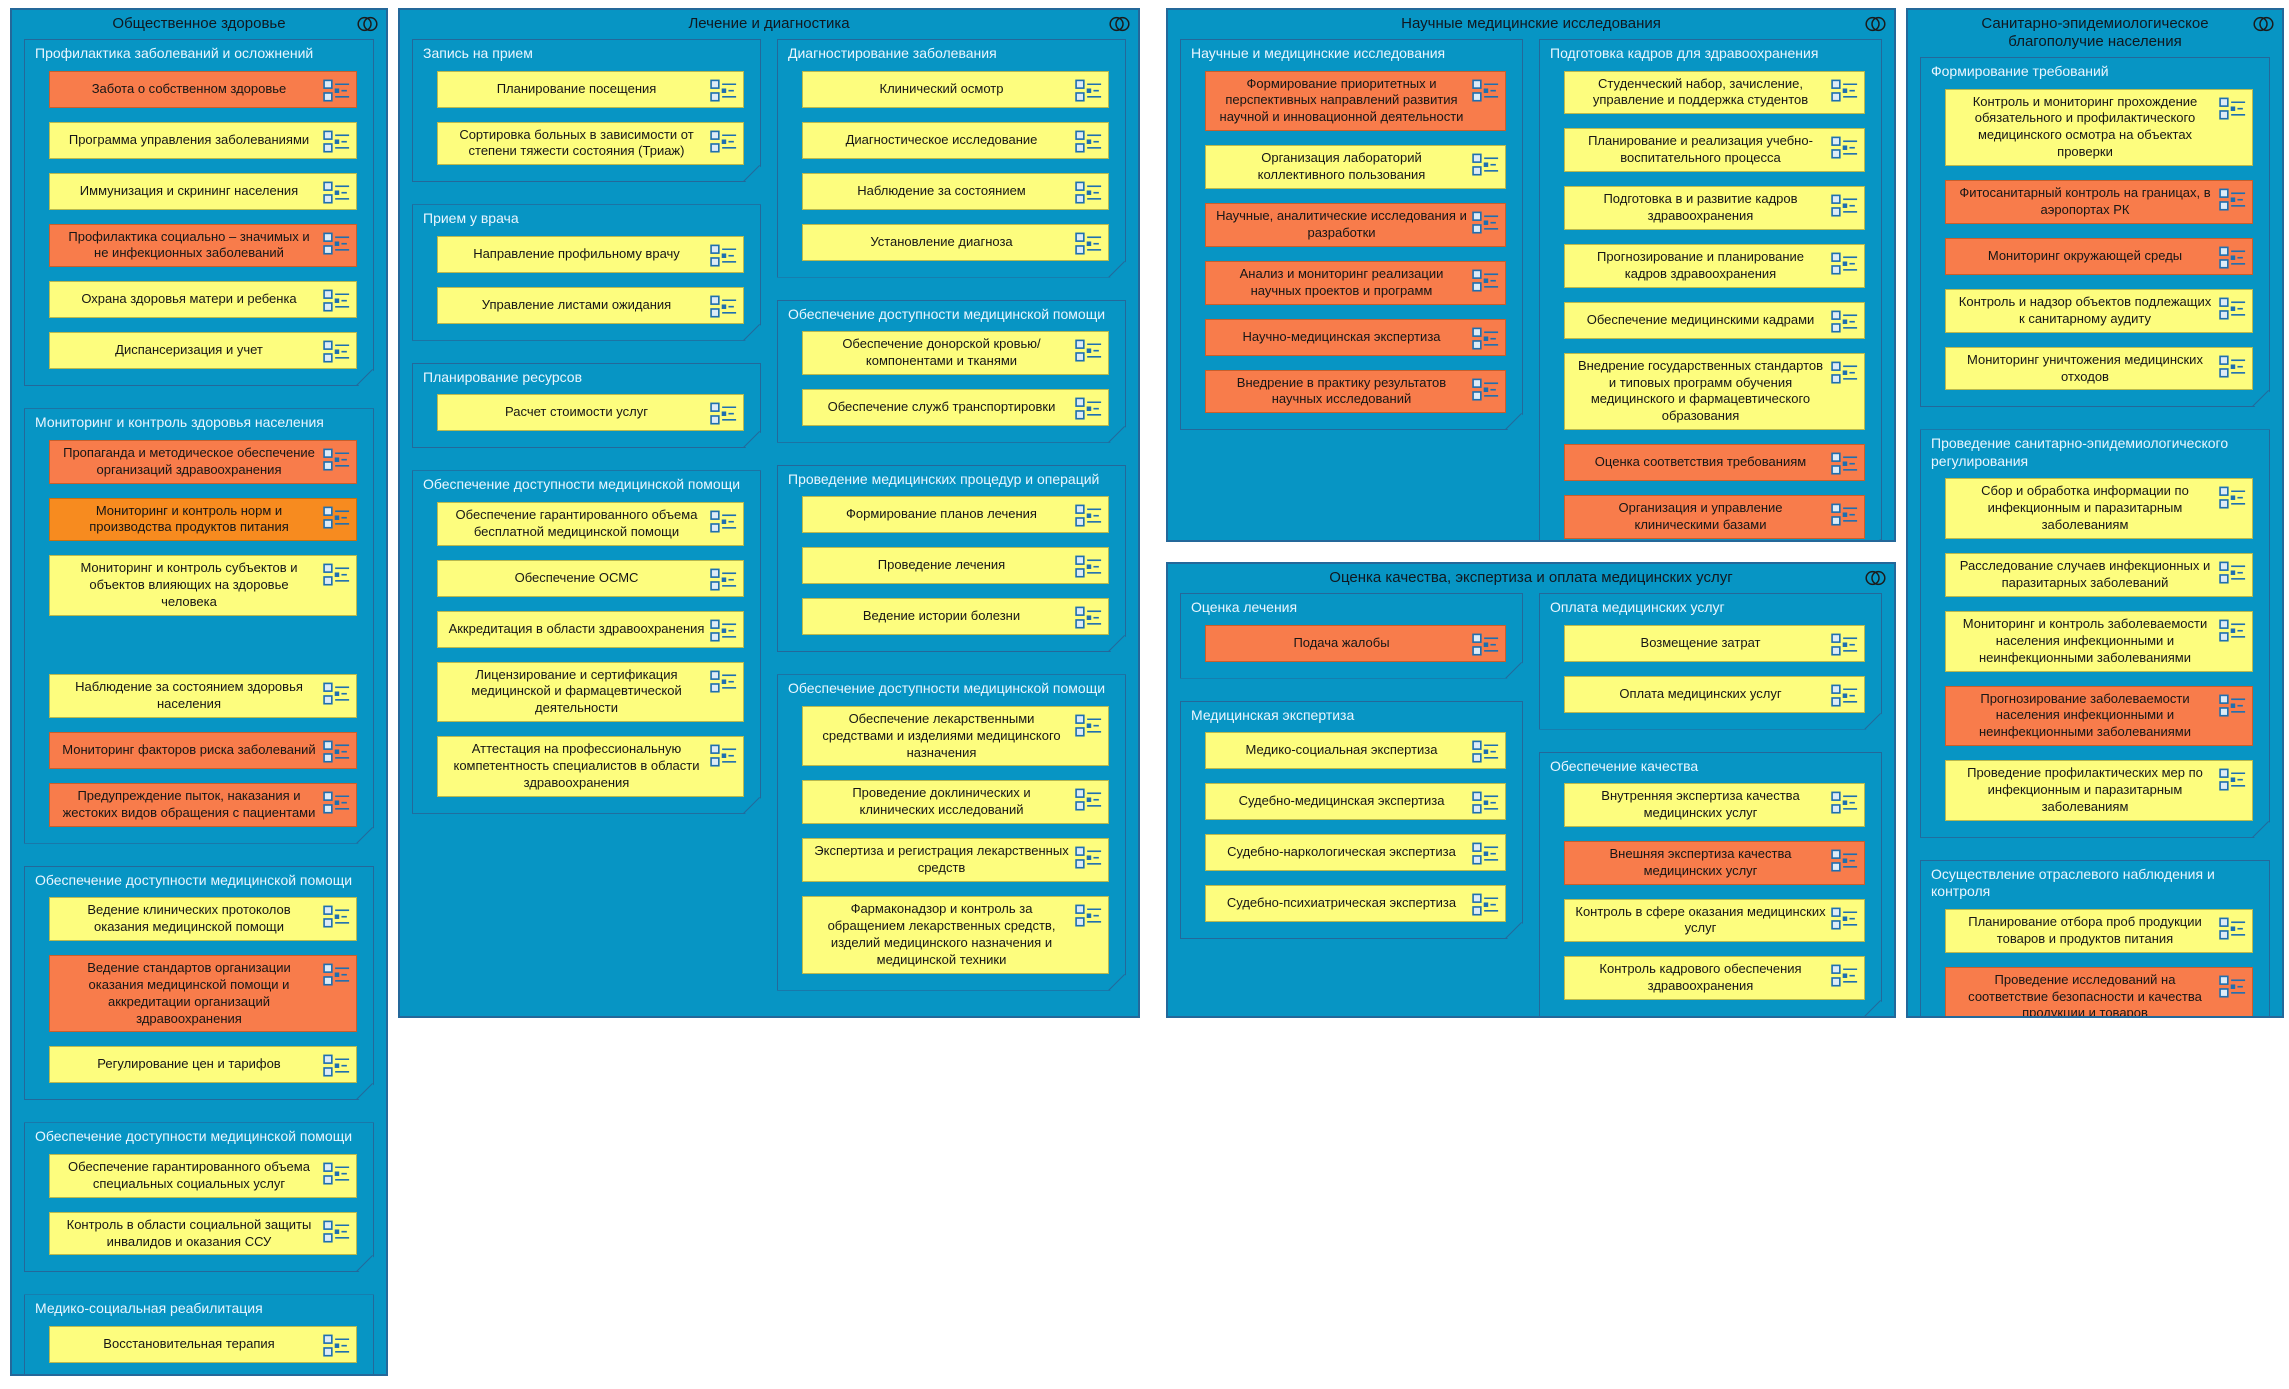  Describe the element at coordinates (1355, 852) in the screenshot. I see `process-box: Судебно-наркологическая экспертиза` at that location.